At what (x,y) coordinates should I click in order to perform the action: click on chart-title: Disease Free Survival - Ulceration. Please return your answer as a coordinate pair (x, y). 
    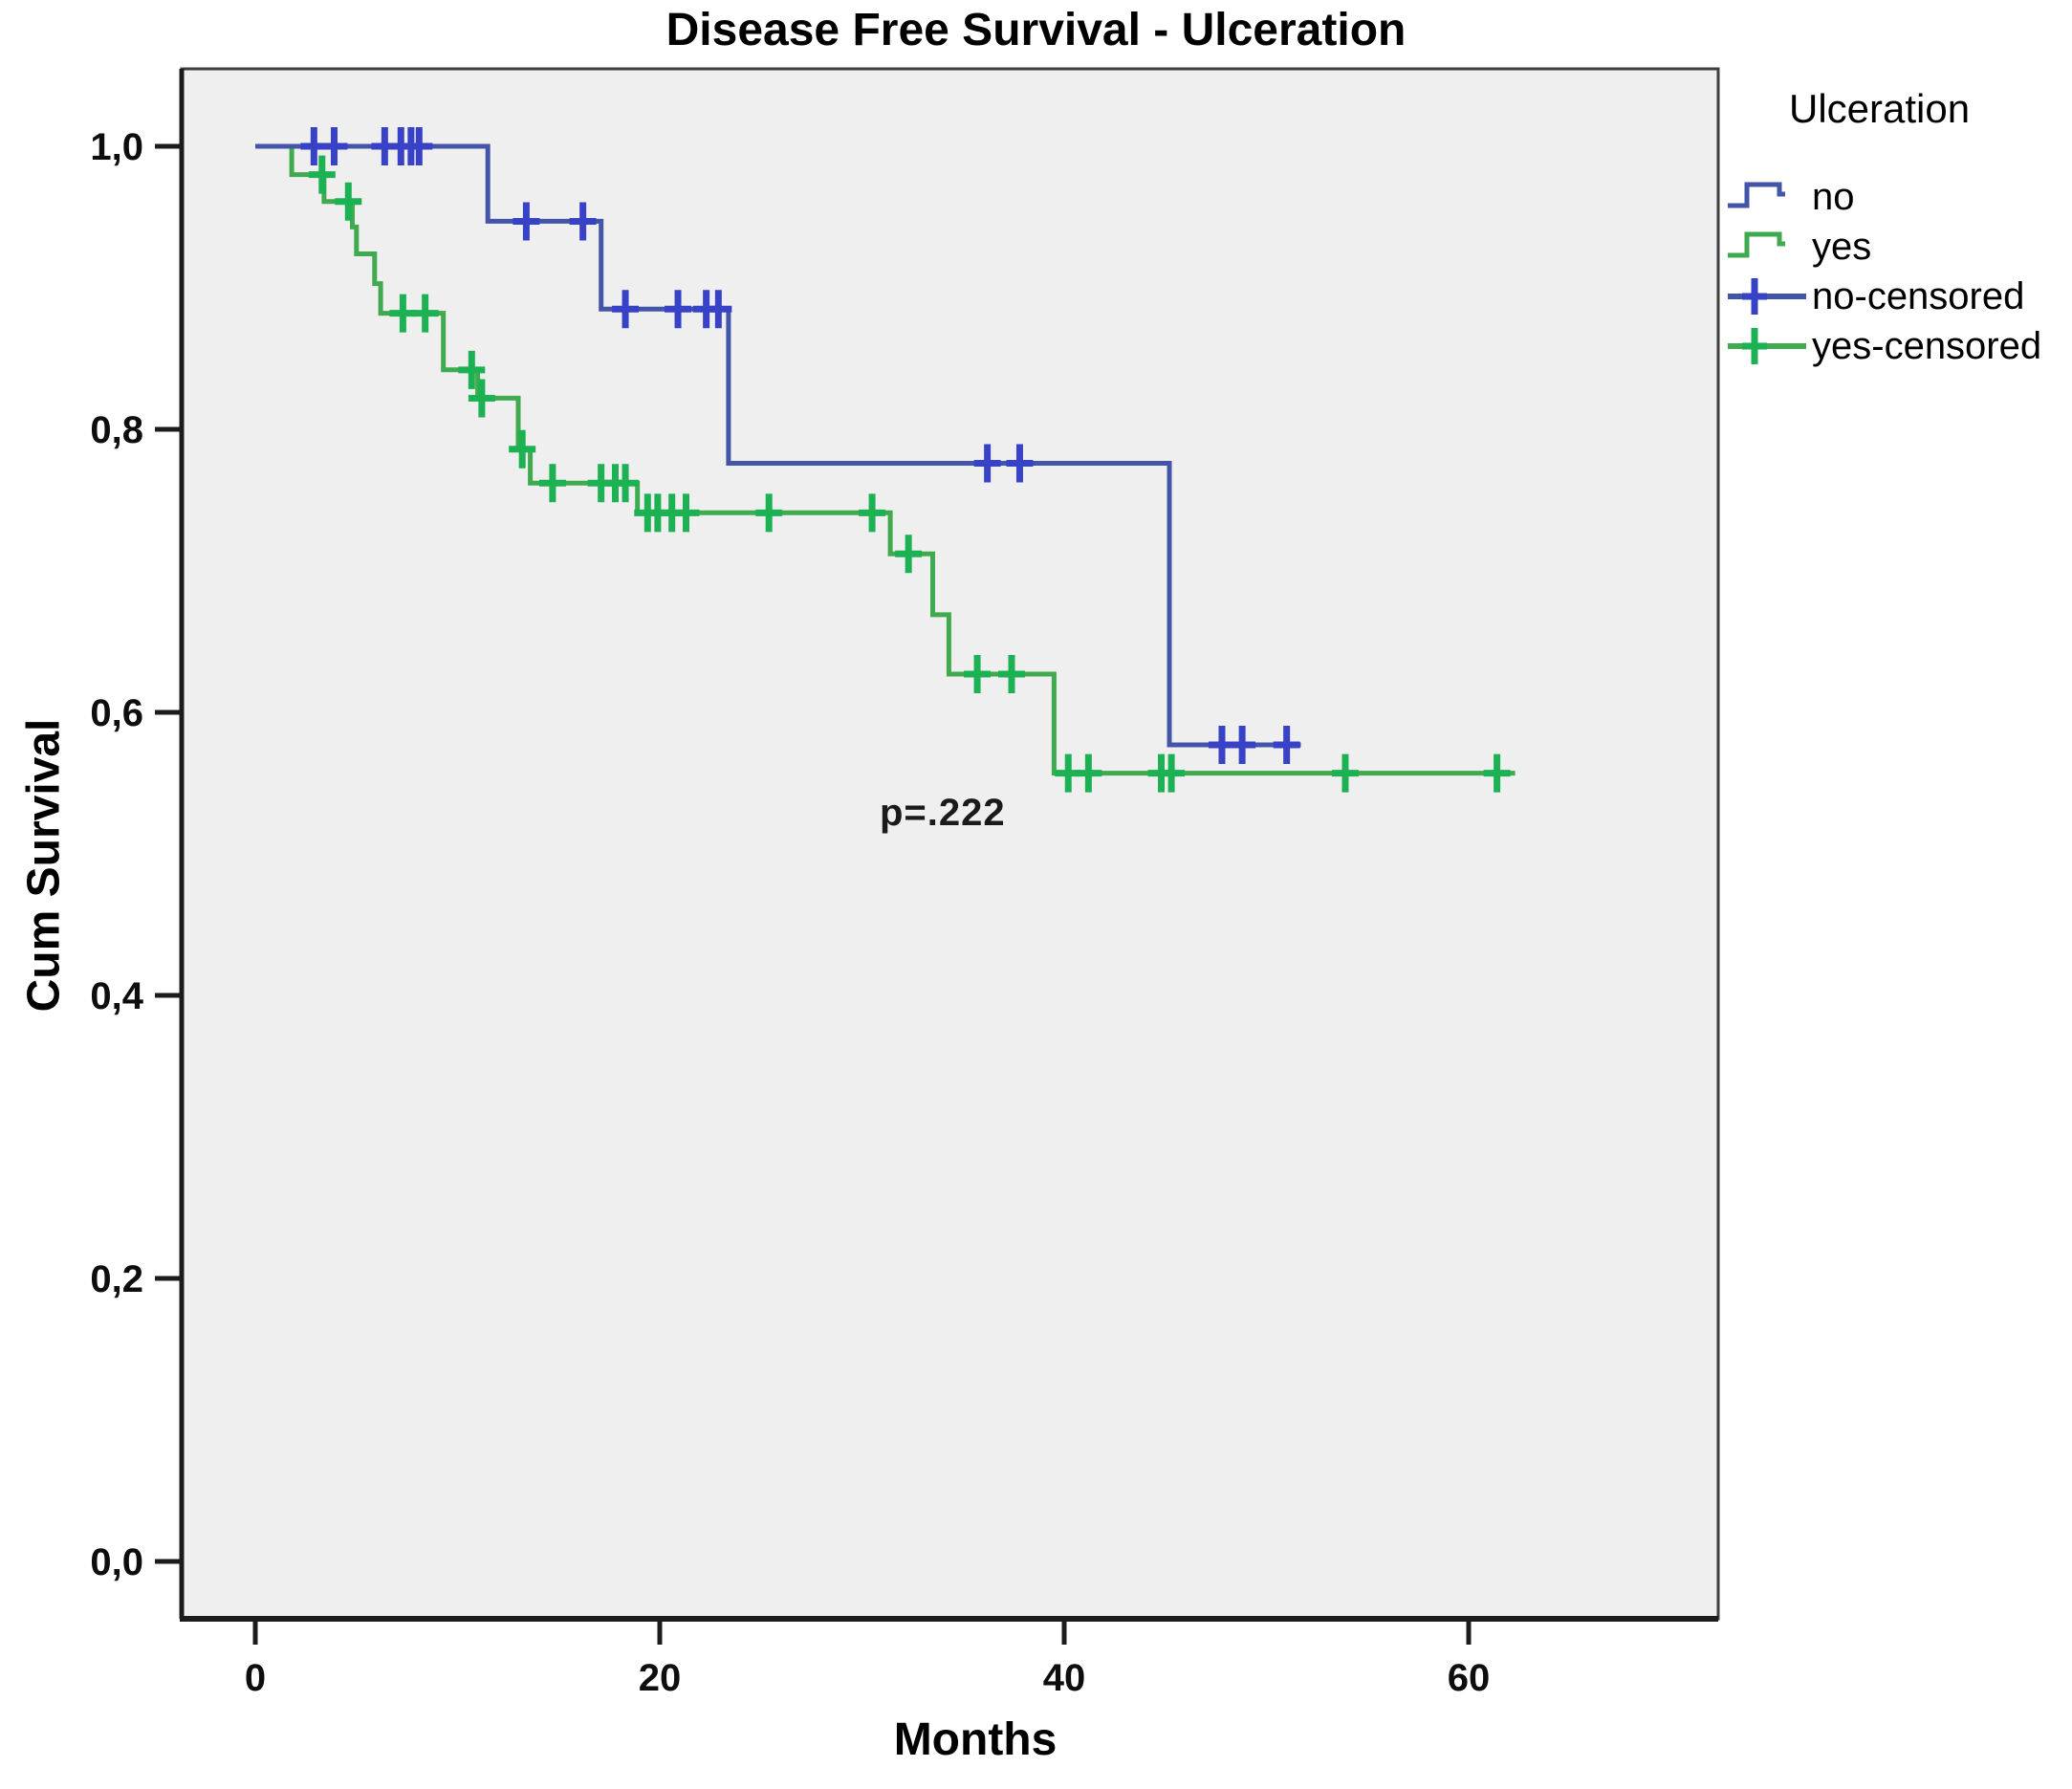
    Looking at the image, I should click on (1036, 30).